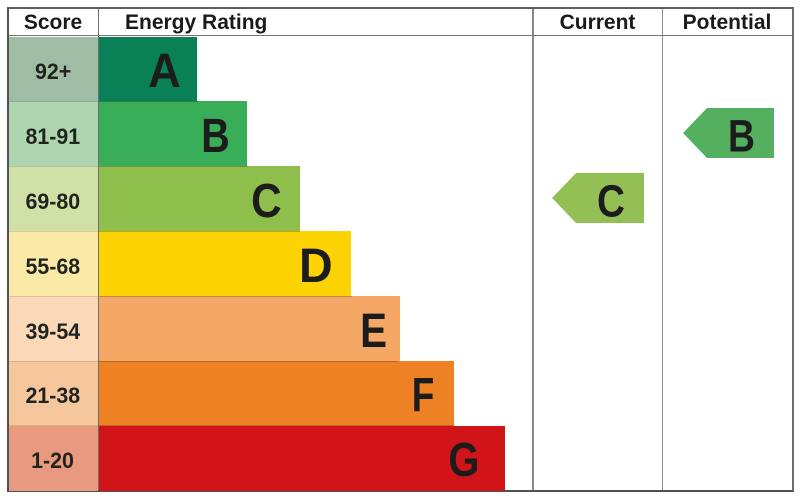  I want to click on svg-text: C, so click(611, 201).